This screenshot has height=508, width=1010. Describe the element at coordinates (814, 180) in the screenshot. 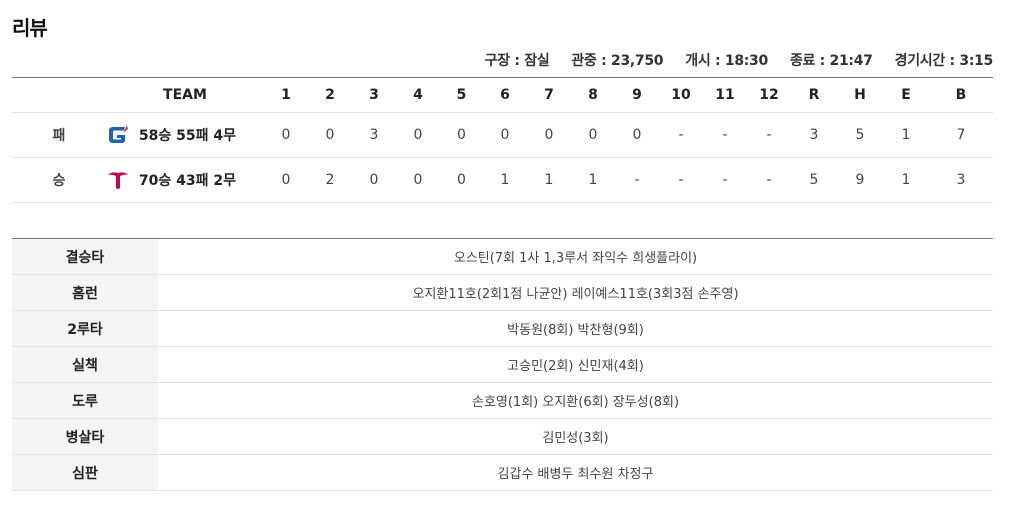

I see `runs-total: 5` at that location.